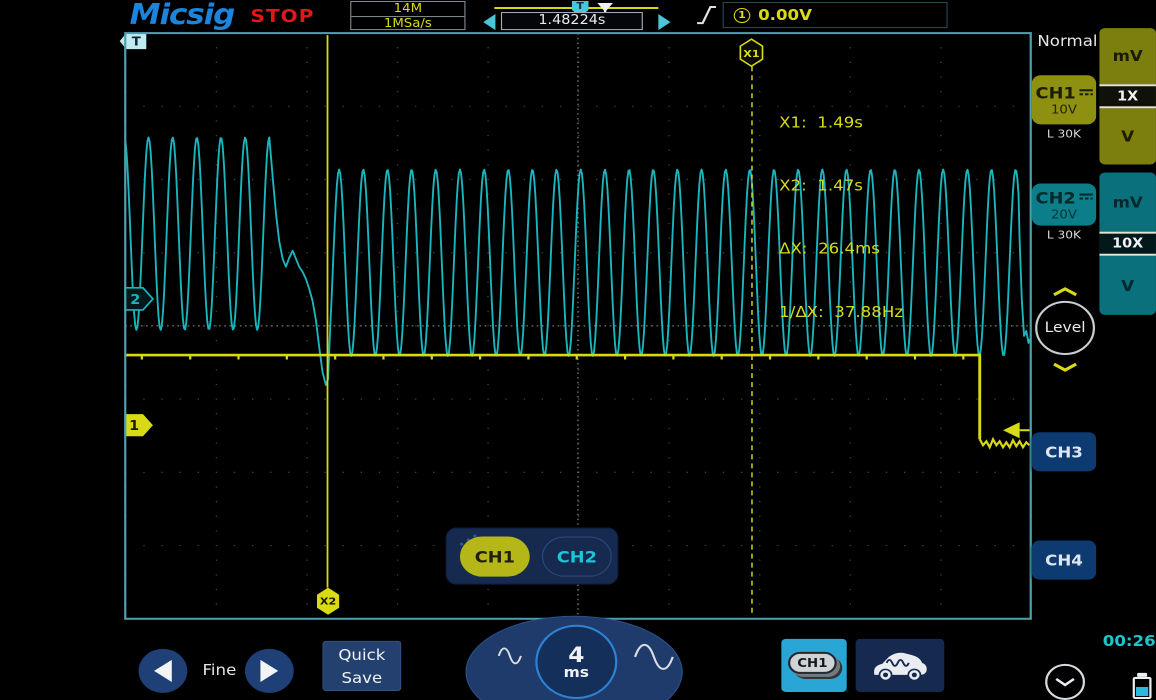 Image resolution: width=1156 pixels, height=700 pixels. I want to click on nav-left-button, so click(163, 670).